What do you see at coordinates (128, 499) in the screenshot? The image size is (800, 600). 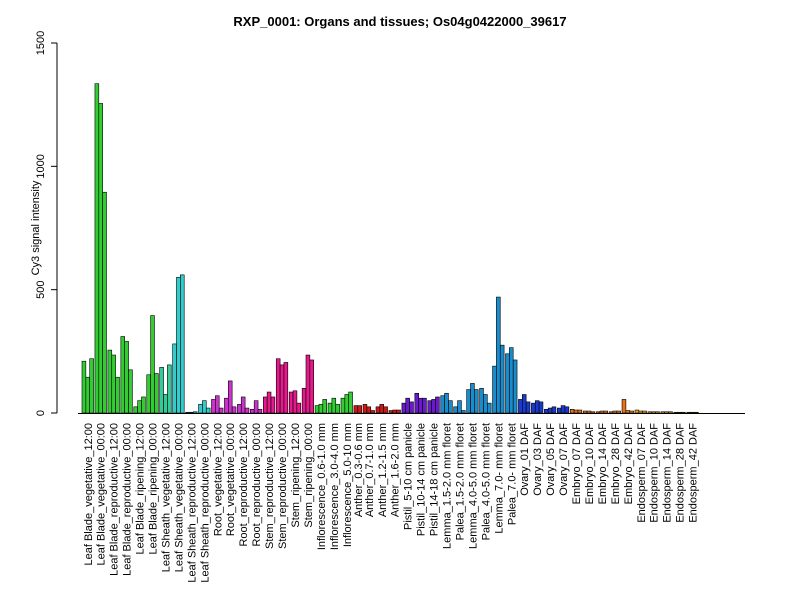 I see `x-tick-label: Leaf Blade_reproductive_00:00` at bounding box center [128, 499].